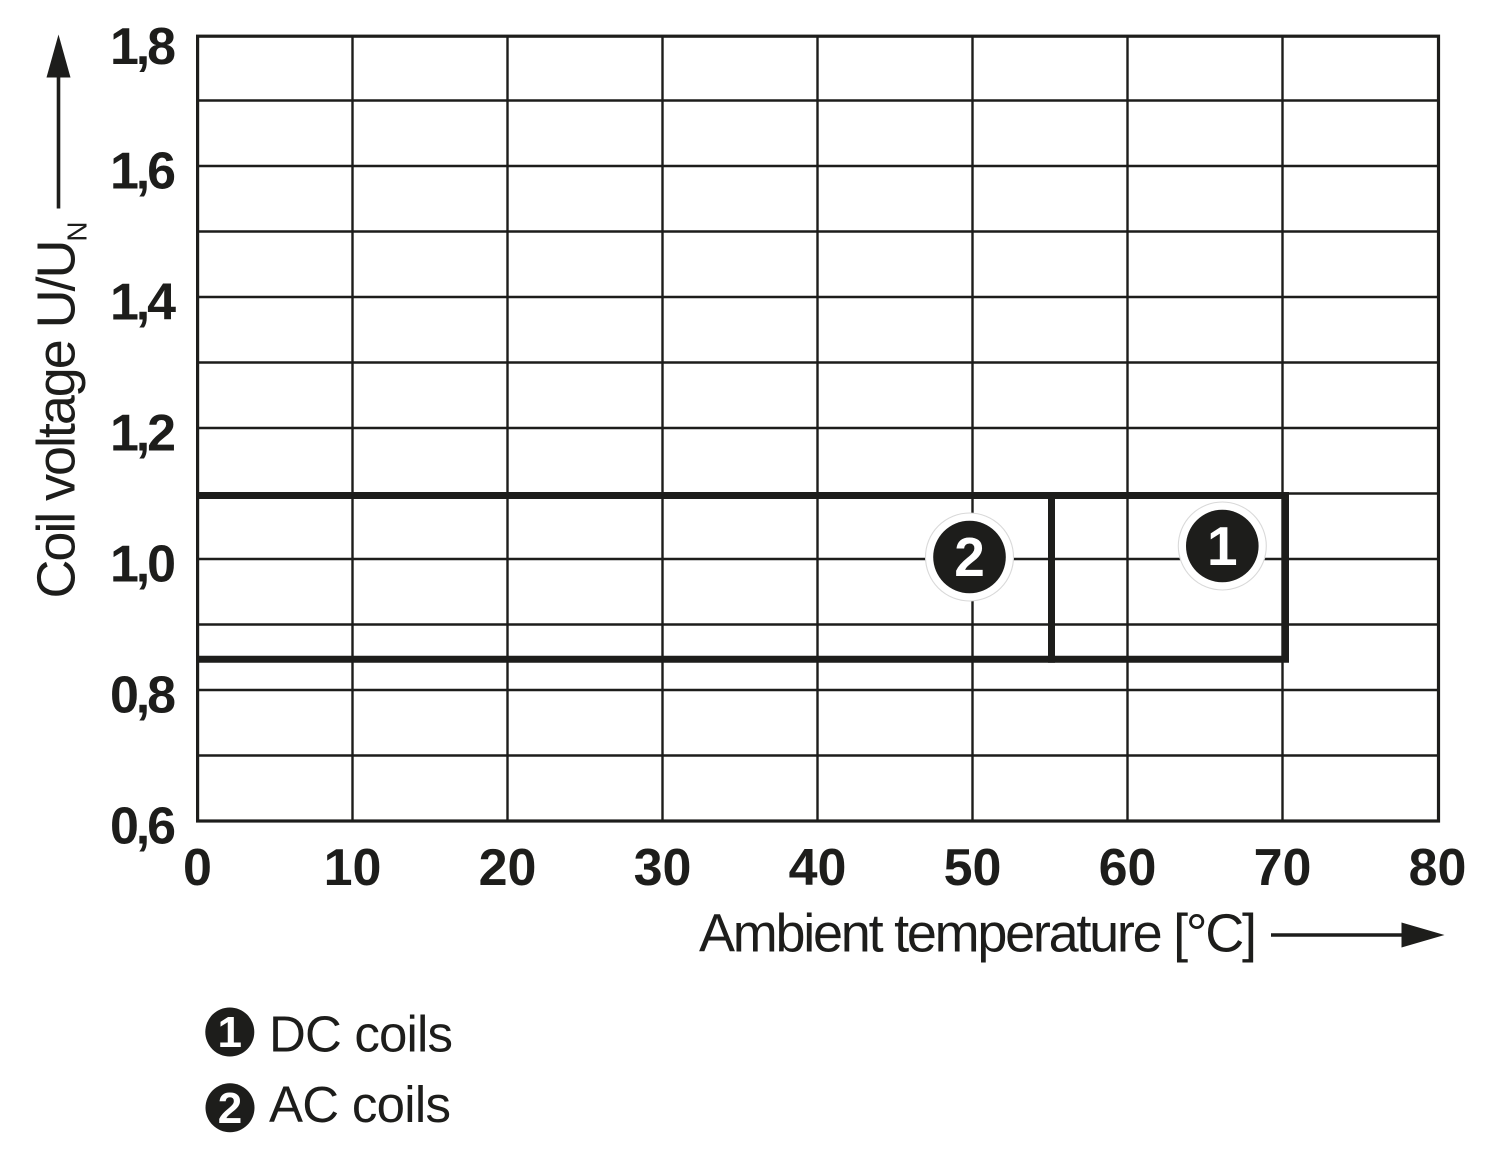 The image size is (1500, 1172). I want to click on svg-text: Ambient temperature [°C], so click(978, 934).